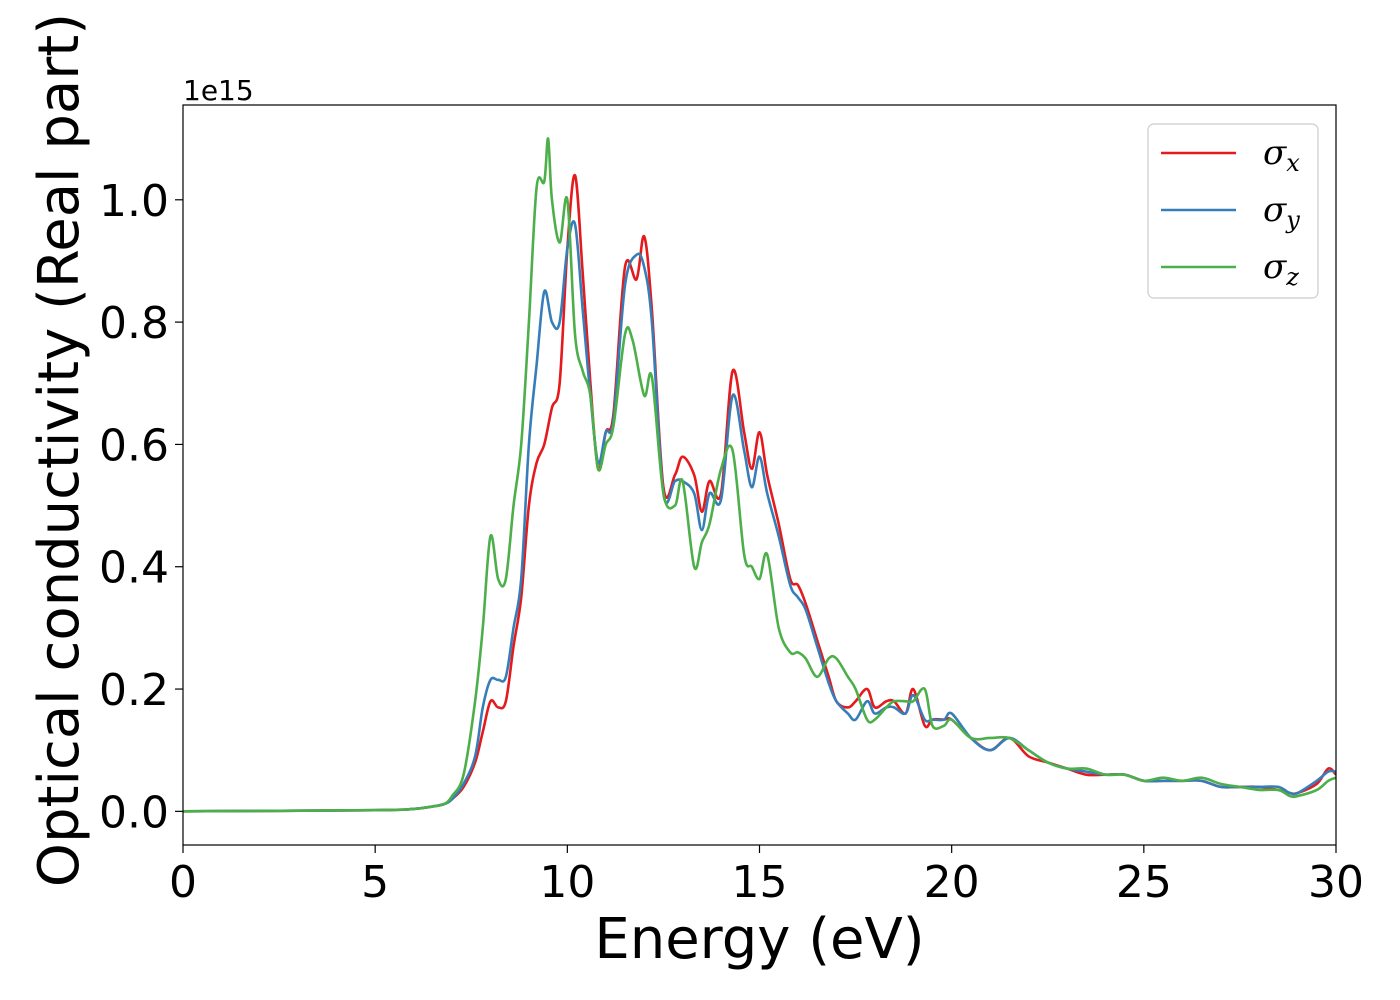 Image resolution: width=1400 pixels, height=1000 pixels. Describe the element at coordinates (134, 323) in the screenshot. I see `y-tick-label: 0.8` at that location.